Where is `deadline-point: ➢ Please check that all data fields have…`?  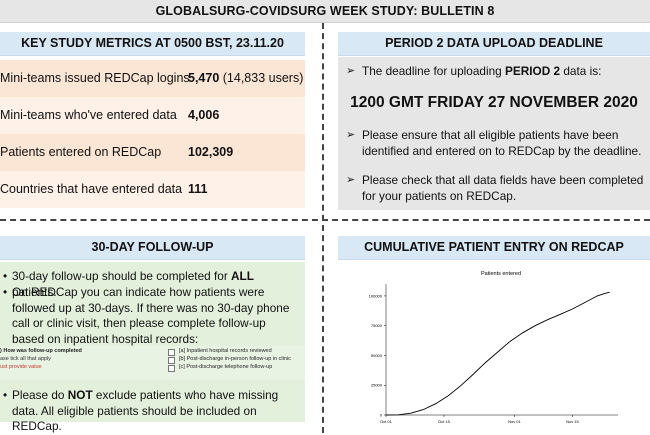 deadline-point: ➢ Please check that all data fields have… is located at coordinates (495, 188).